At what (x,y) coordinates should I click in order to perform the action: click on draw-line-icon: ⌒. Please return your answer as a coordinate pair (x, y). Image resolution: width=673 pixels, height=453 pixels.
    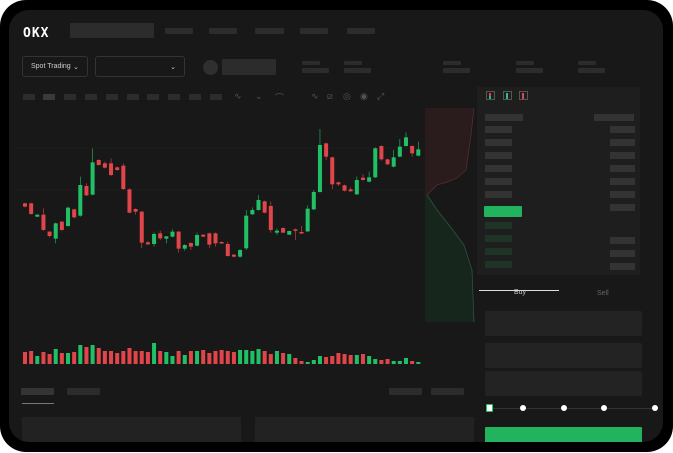
    Looking at the image, I should click on (280, 98).